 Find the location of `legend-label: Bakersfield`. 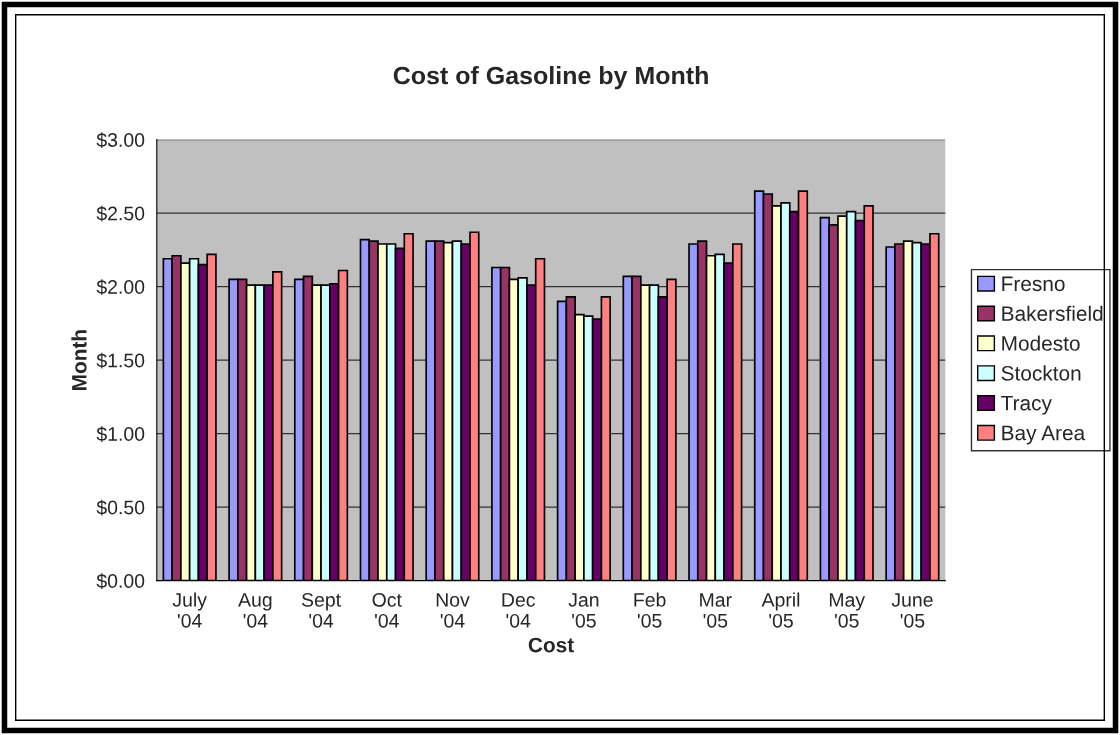

legend-label: Bakersfield is located at coordinates (1052, 313).